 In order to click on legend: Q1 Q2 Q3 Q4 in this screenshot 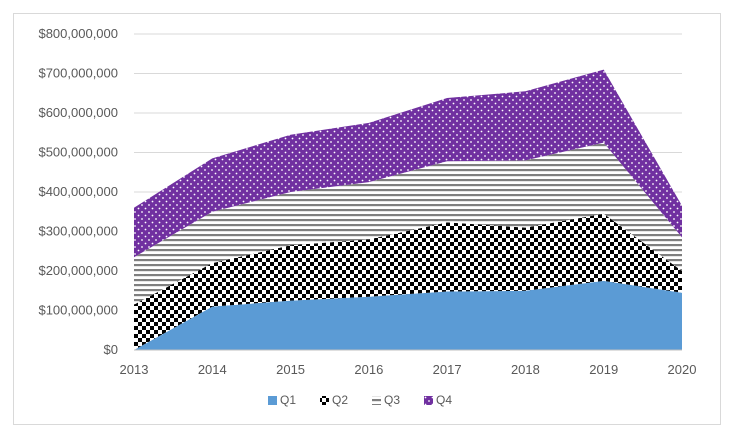, I will do `click(360, 400)`.